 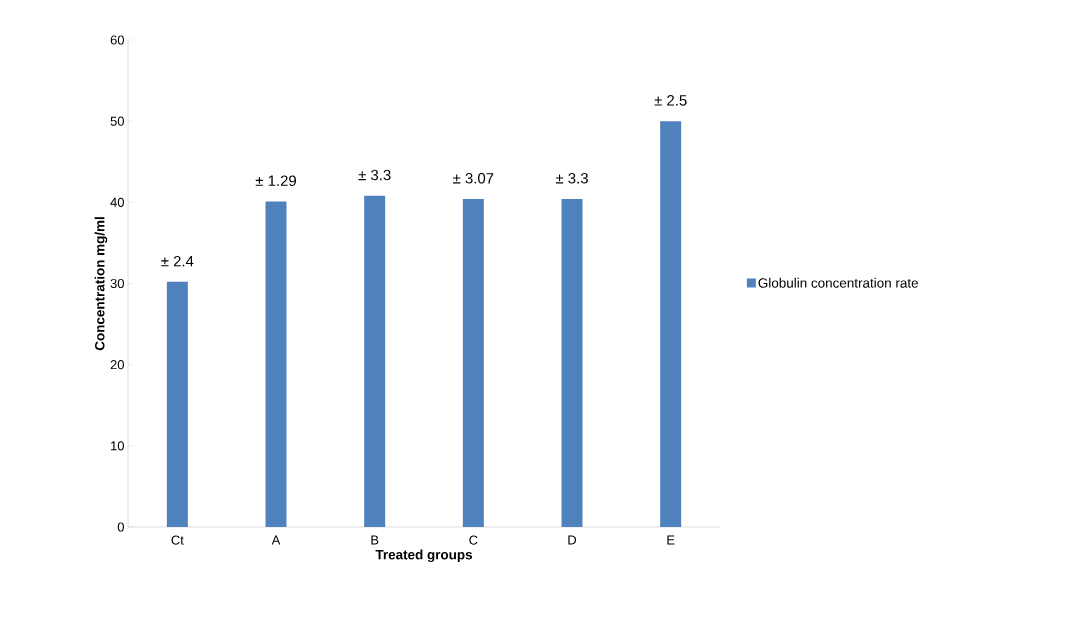 What do you see at coordinates (424, 556) in the screenshot?
I see `x-axis-title: Treated groups` at bounding box center [424, 556].